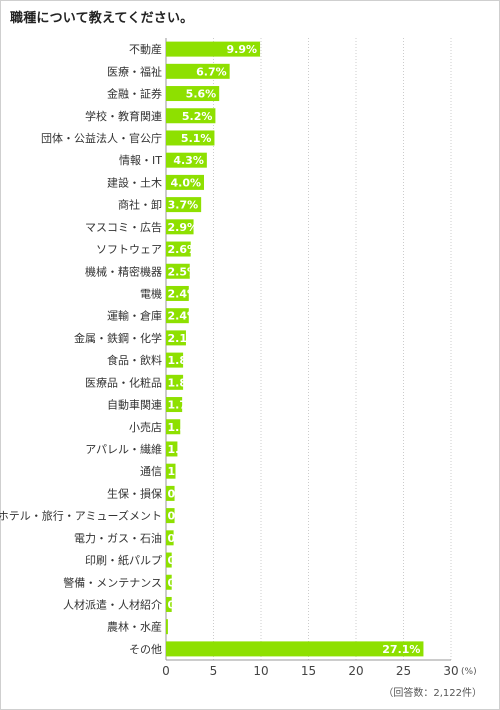 This screenshot has height=710, width=500. I want to click on category-label: 食品・飲料, so click(134, 360).